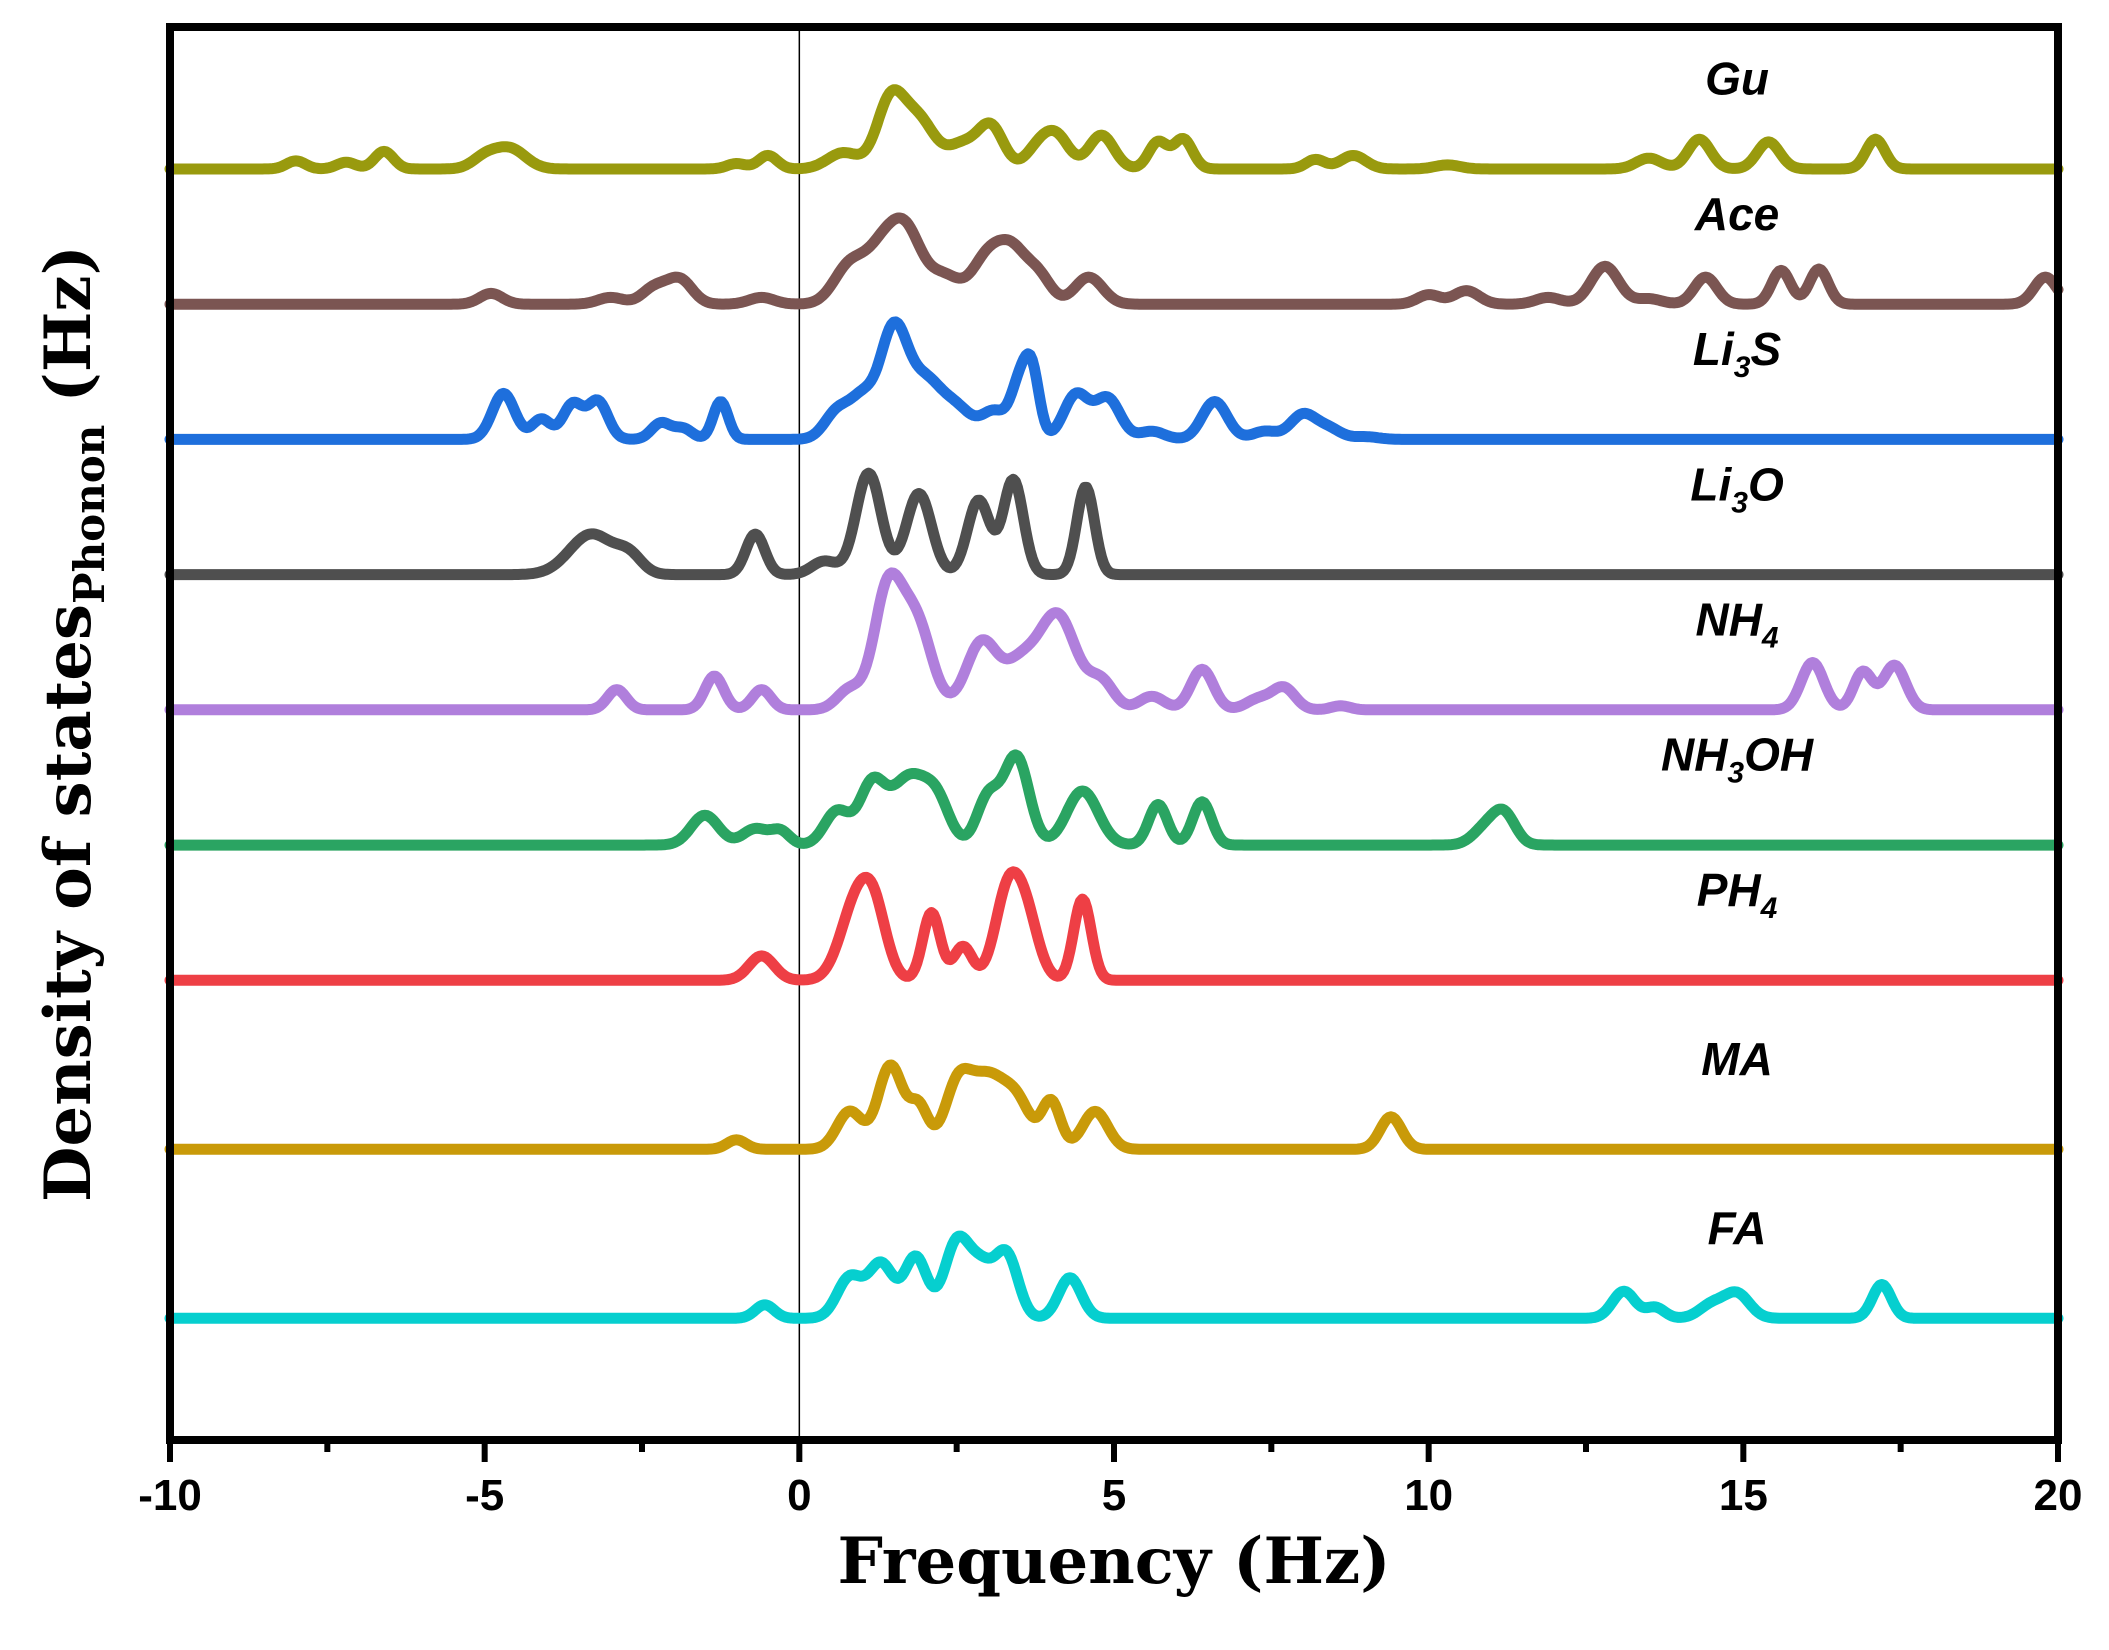 This screenshot has height=1650, width=2109. Describe the element at coordinates (1114, 129) in the screenshot. I see `series-line-gu` at that location.